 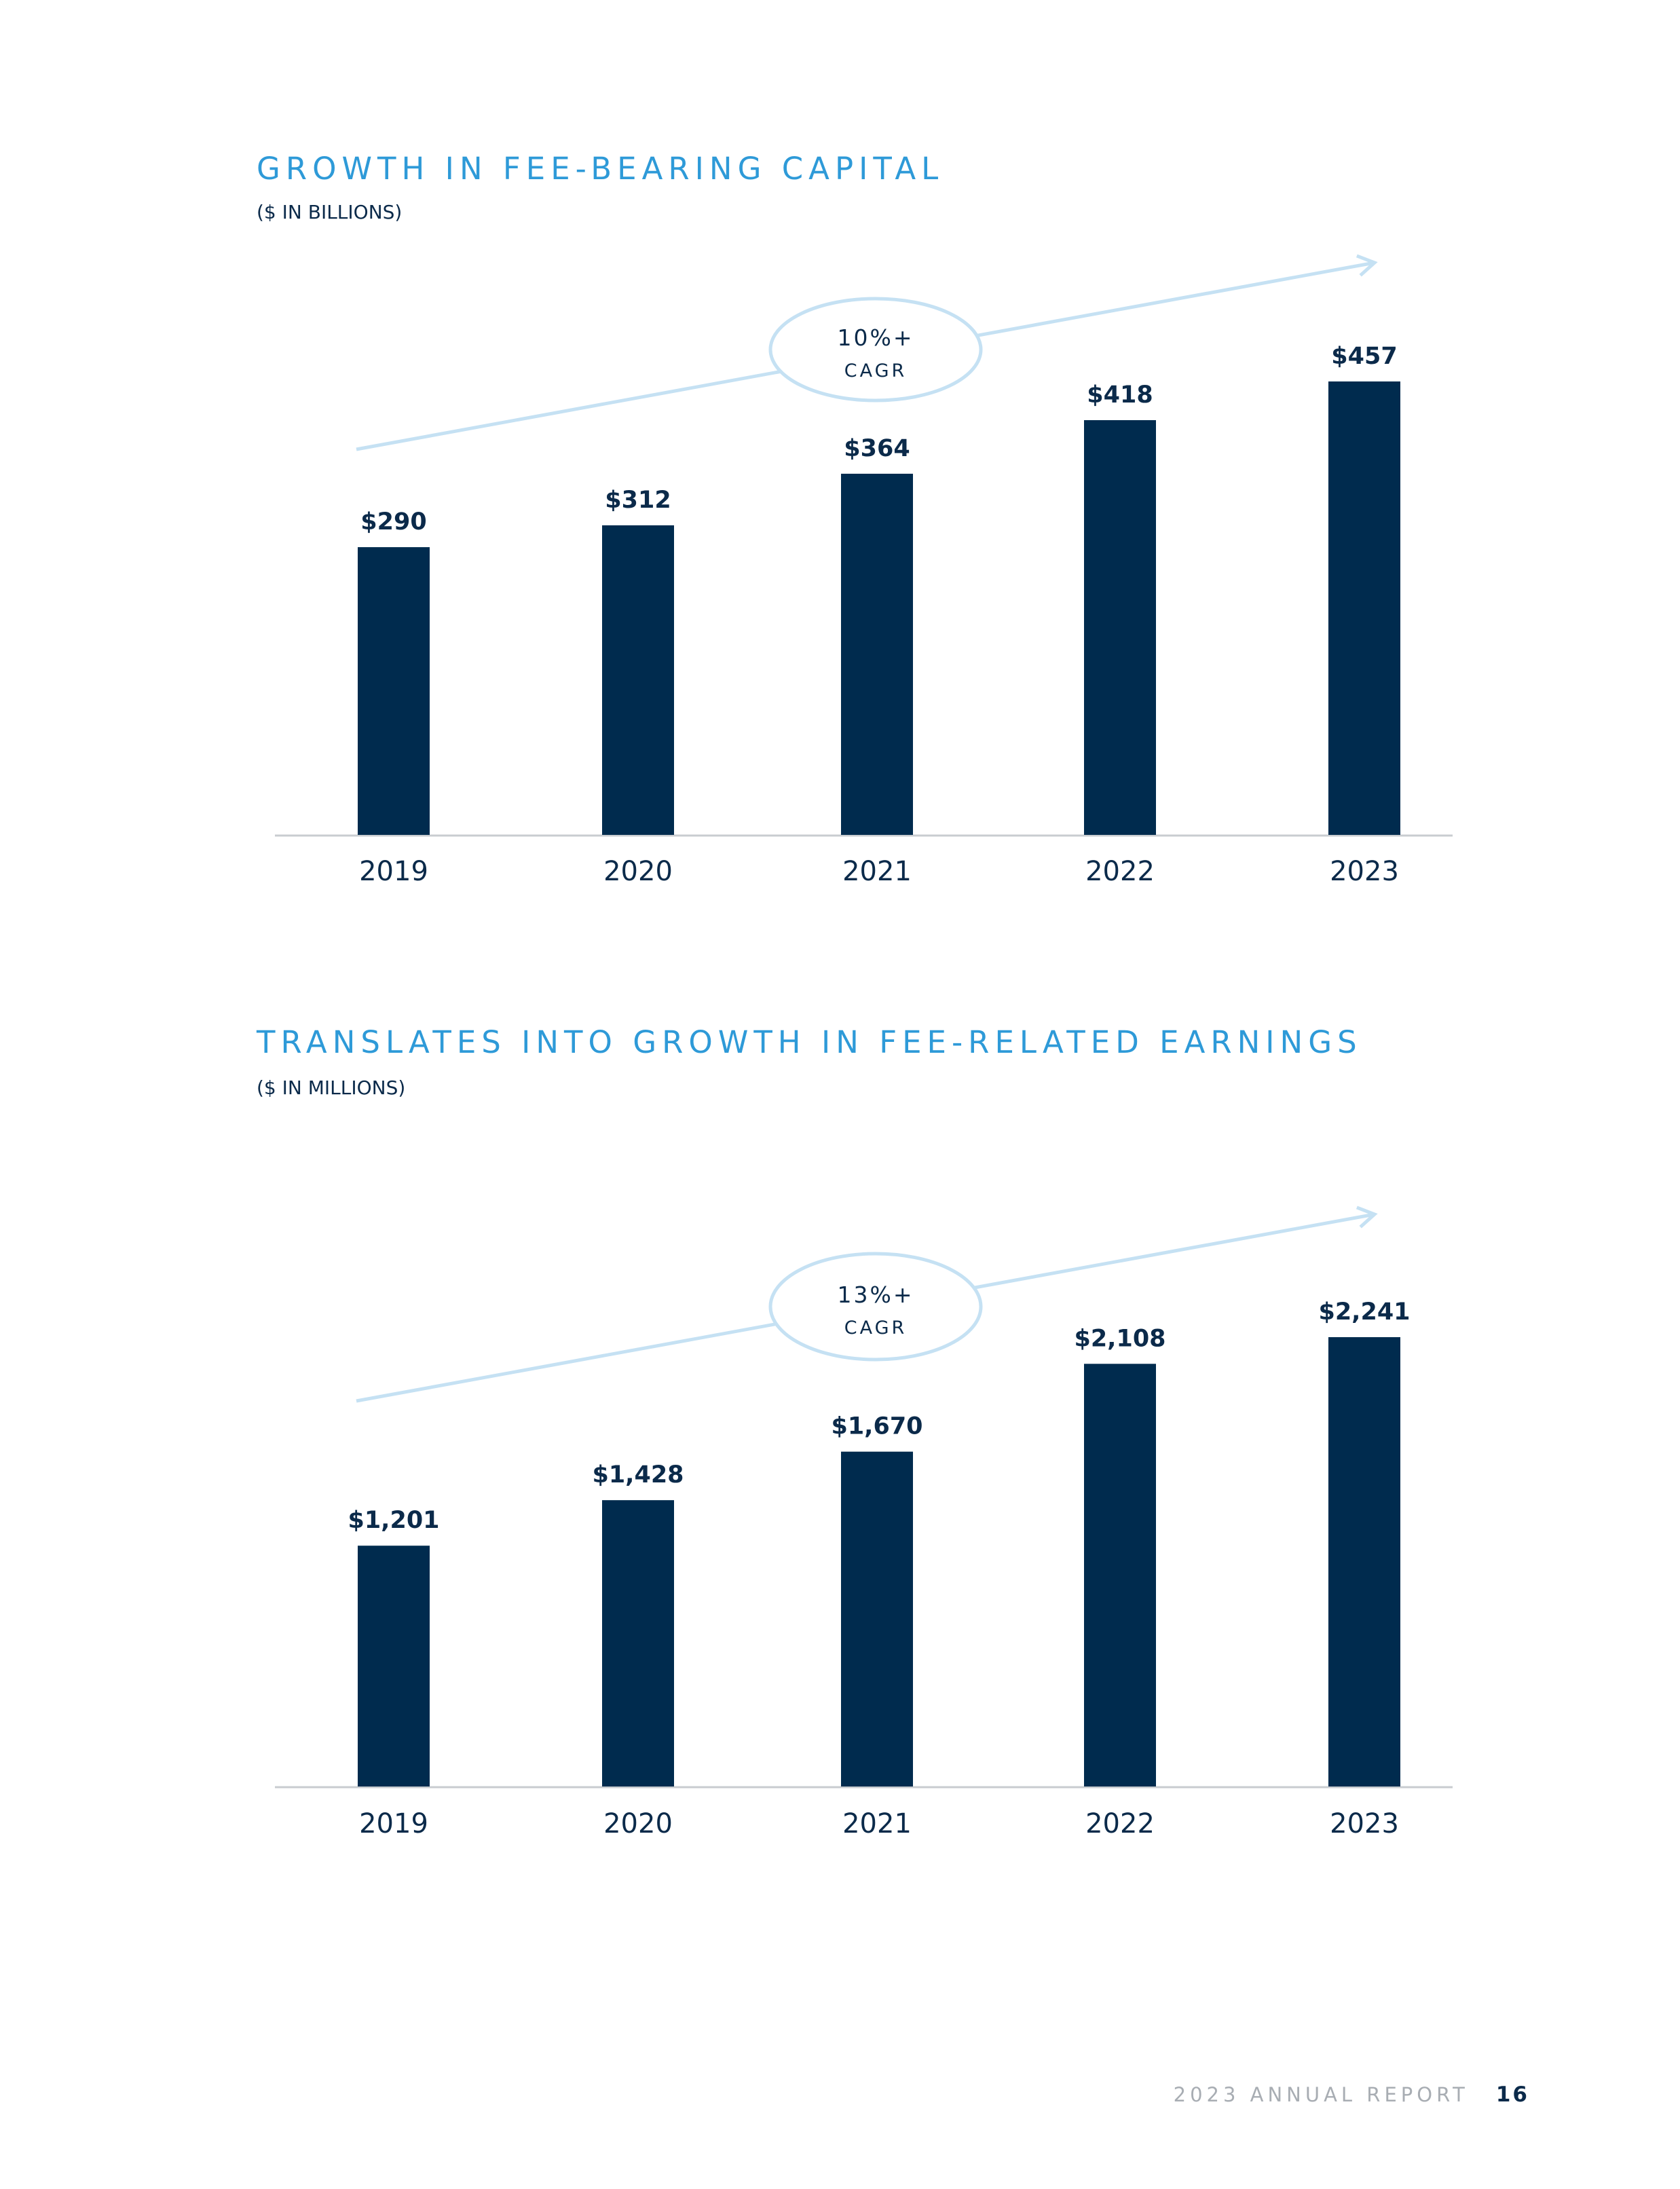 I want to click on page-number: 16, so click(x=1512, y=2094).